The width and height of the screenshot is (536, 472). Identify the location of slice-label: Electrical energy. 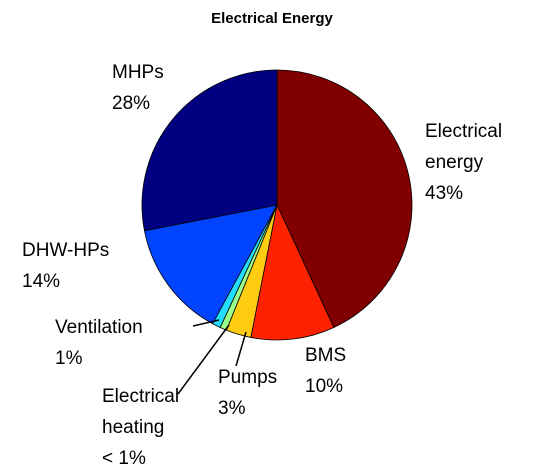
(463, 147).